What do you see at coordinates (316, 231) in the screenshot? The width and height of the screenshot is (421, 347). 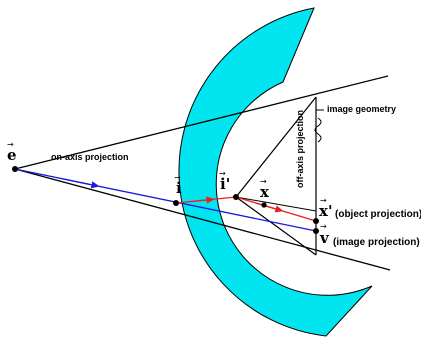 I see `point-v` at bounding box center [316, 231].